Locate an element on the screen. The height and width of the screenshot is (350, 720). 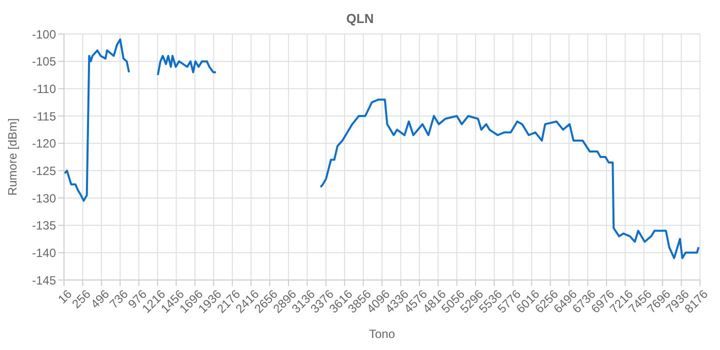
y-tick-label: -125 is located at coordinates (44, 171).